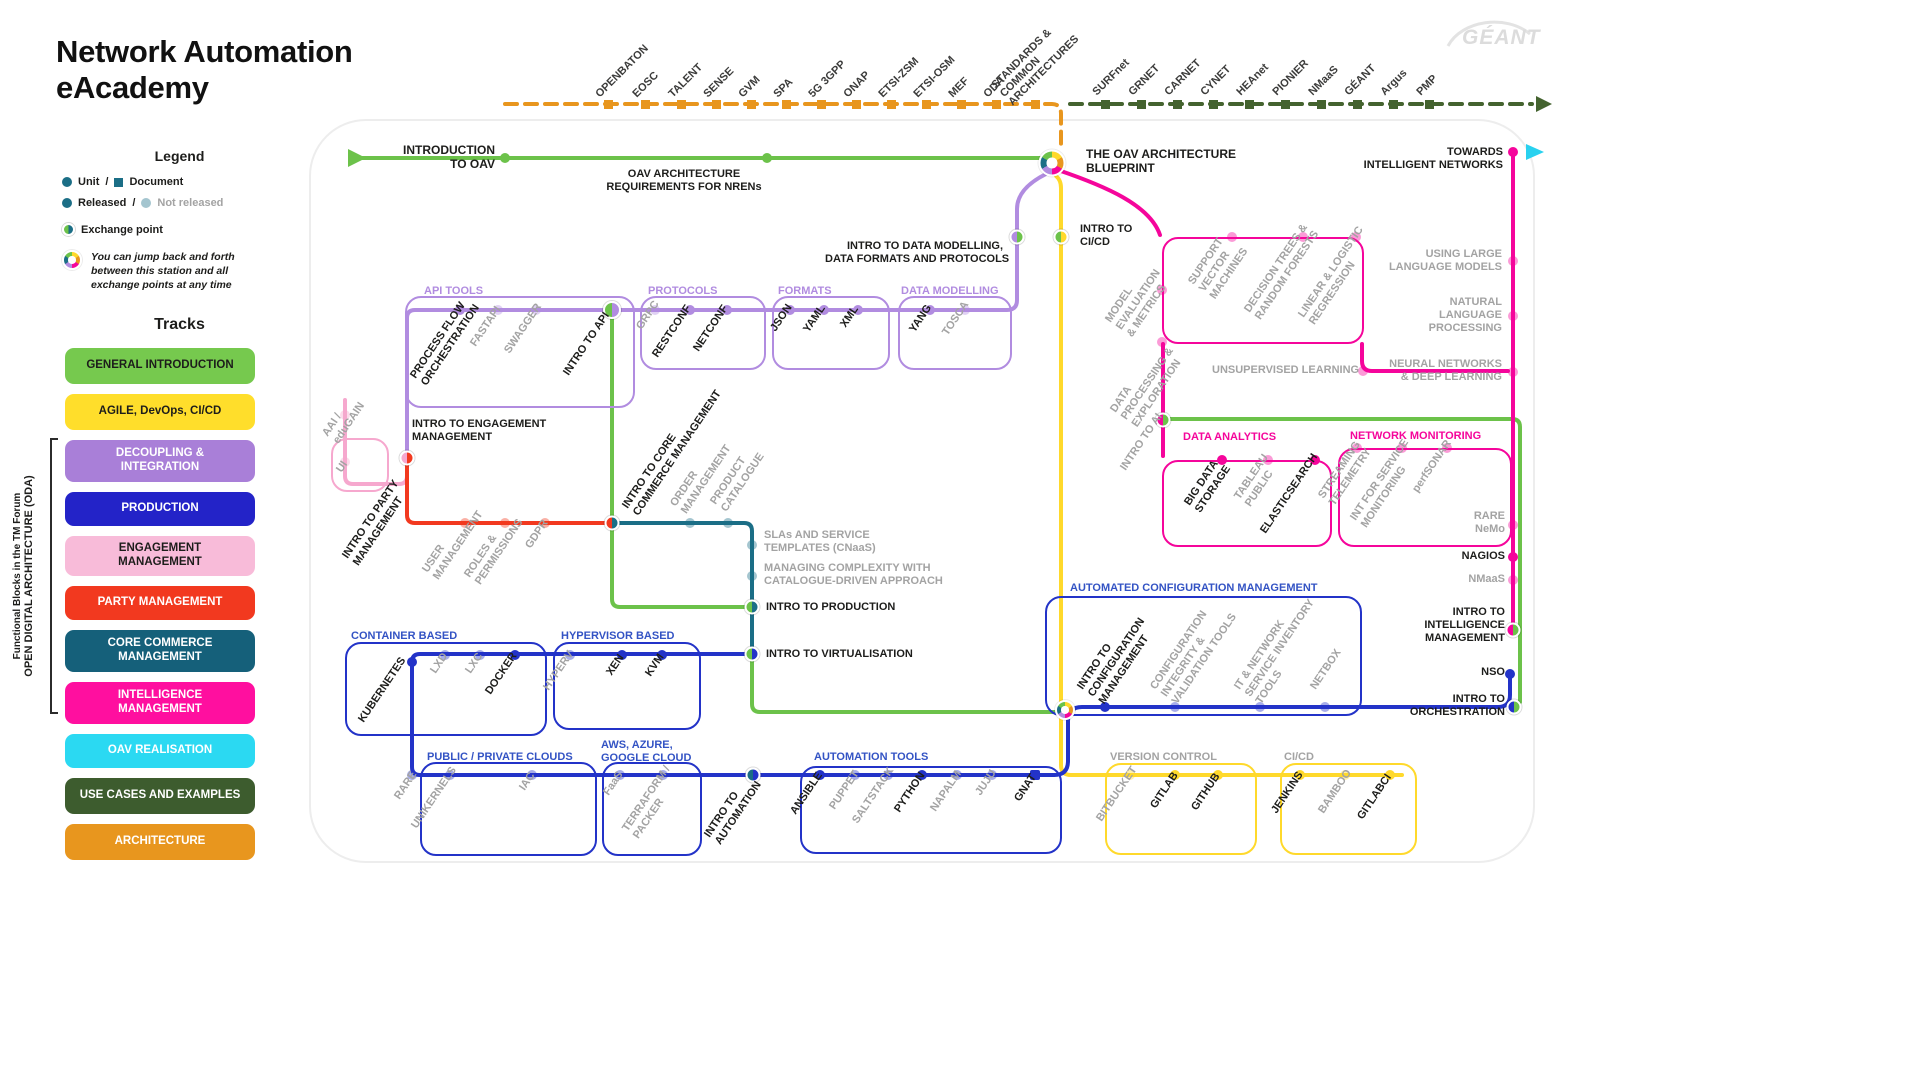  Describe the element at coordinates (871, 757) in the screenshot. I see `map-label: AUTOMATION TOOLS` at that location.